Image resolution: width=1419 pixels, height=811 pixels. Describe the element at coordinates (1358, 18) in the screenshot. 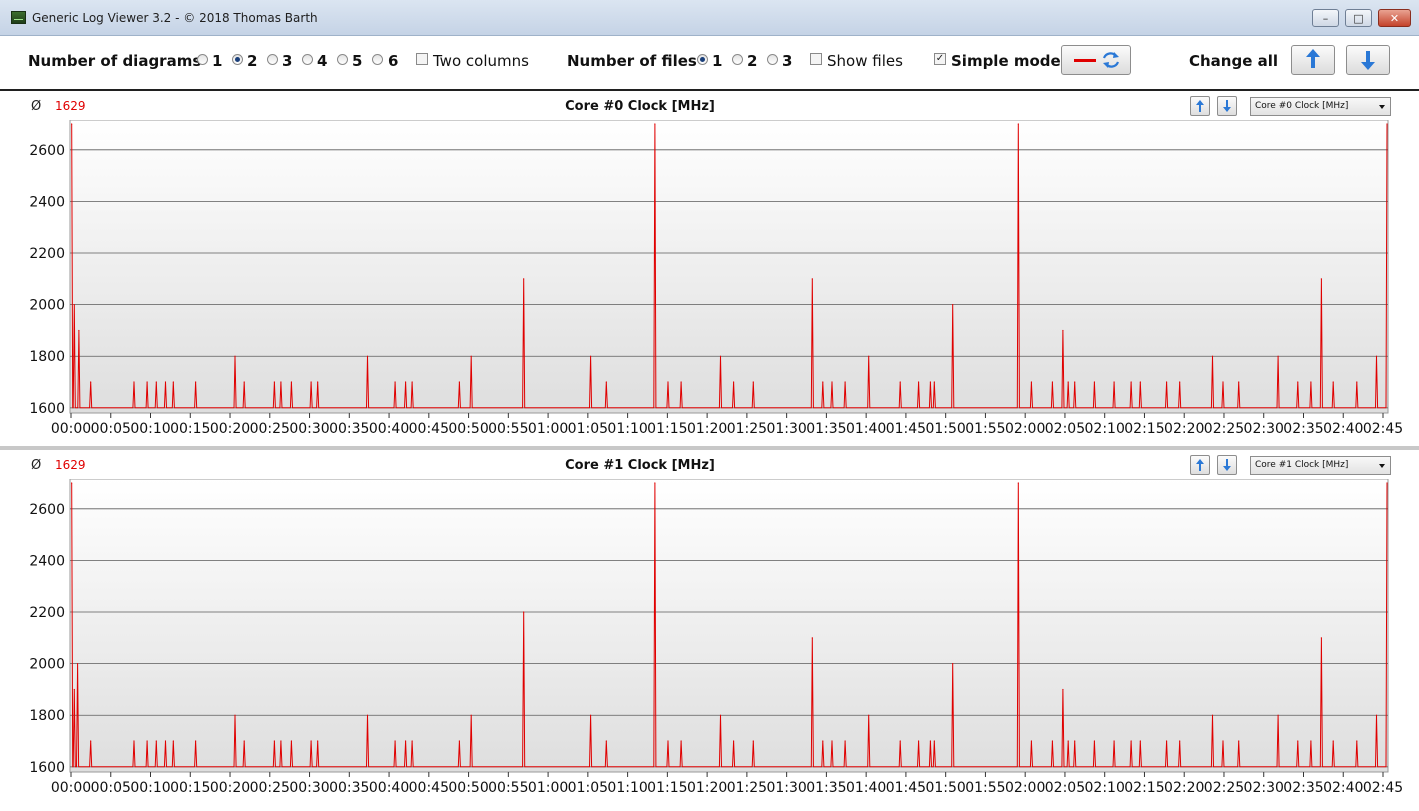

I see `maximize-button: □` at that location.